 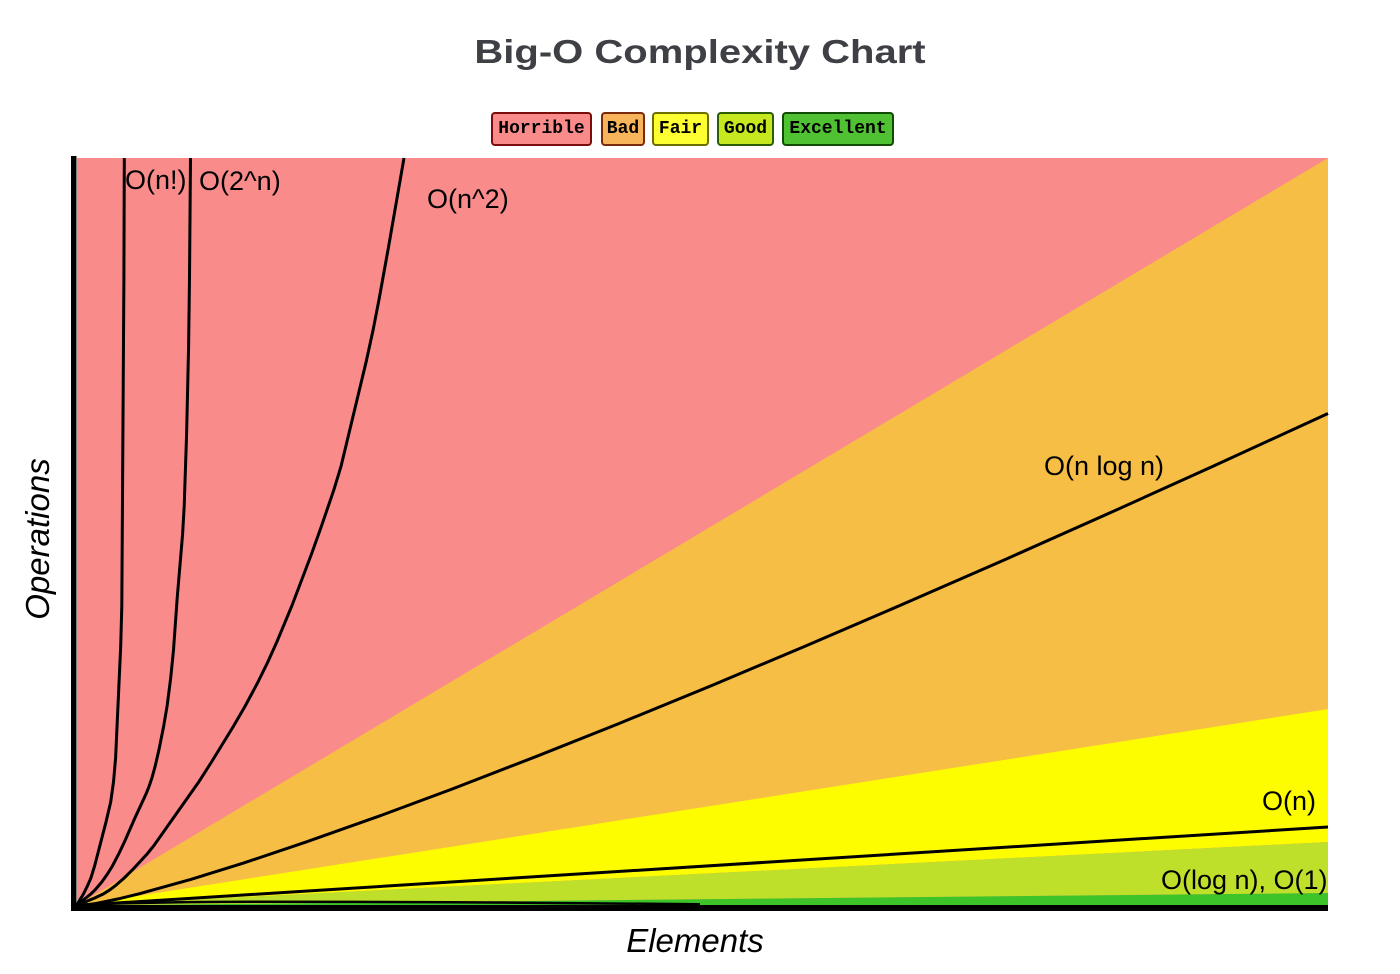 I want to click on svg-text: O(n!), so click(x=156, y=180).